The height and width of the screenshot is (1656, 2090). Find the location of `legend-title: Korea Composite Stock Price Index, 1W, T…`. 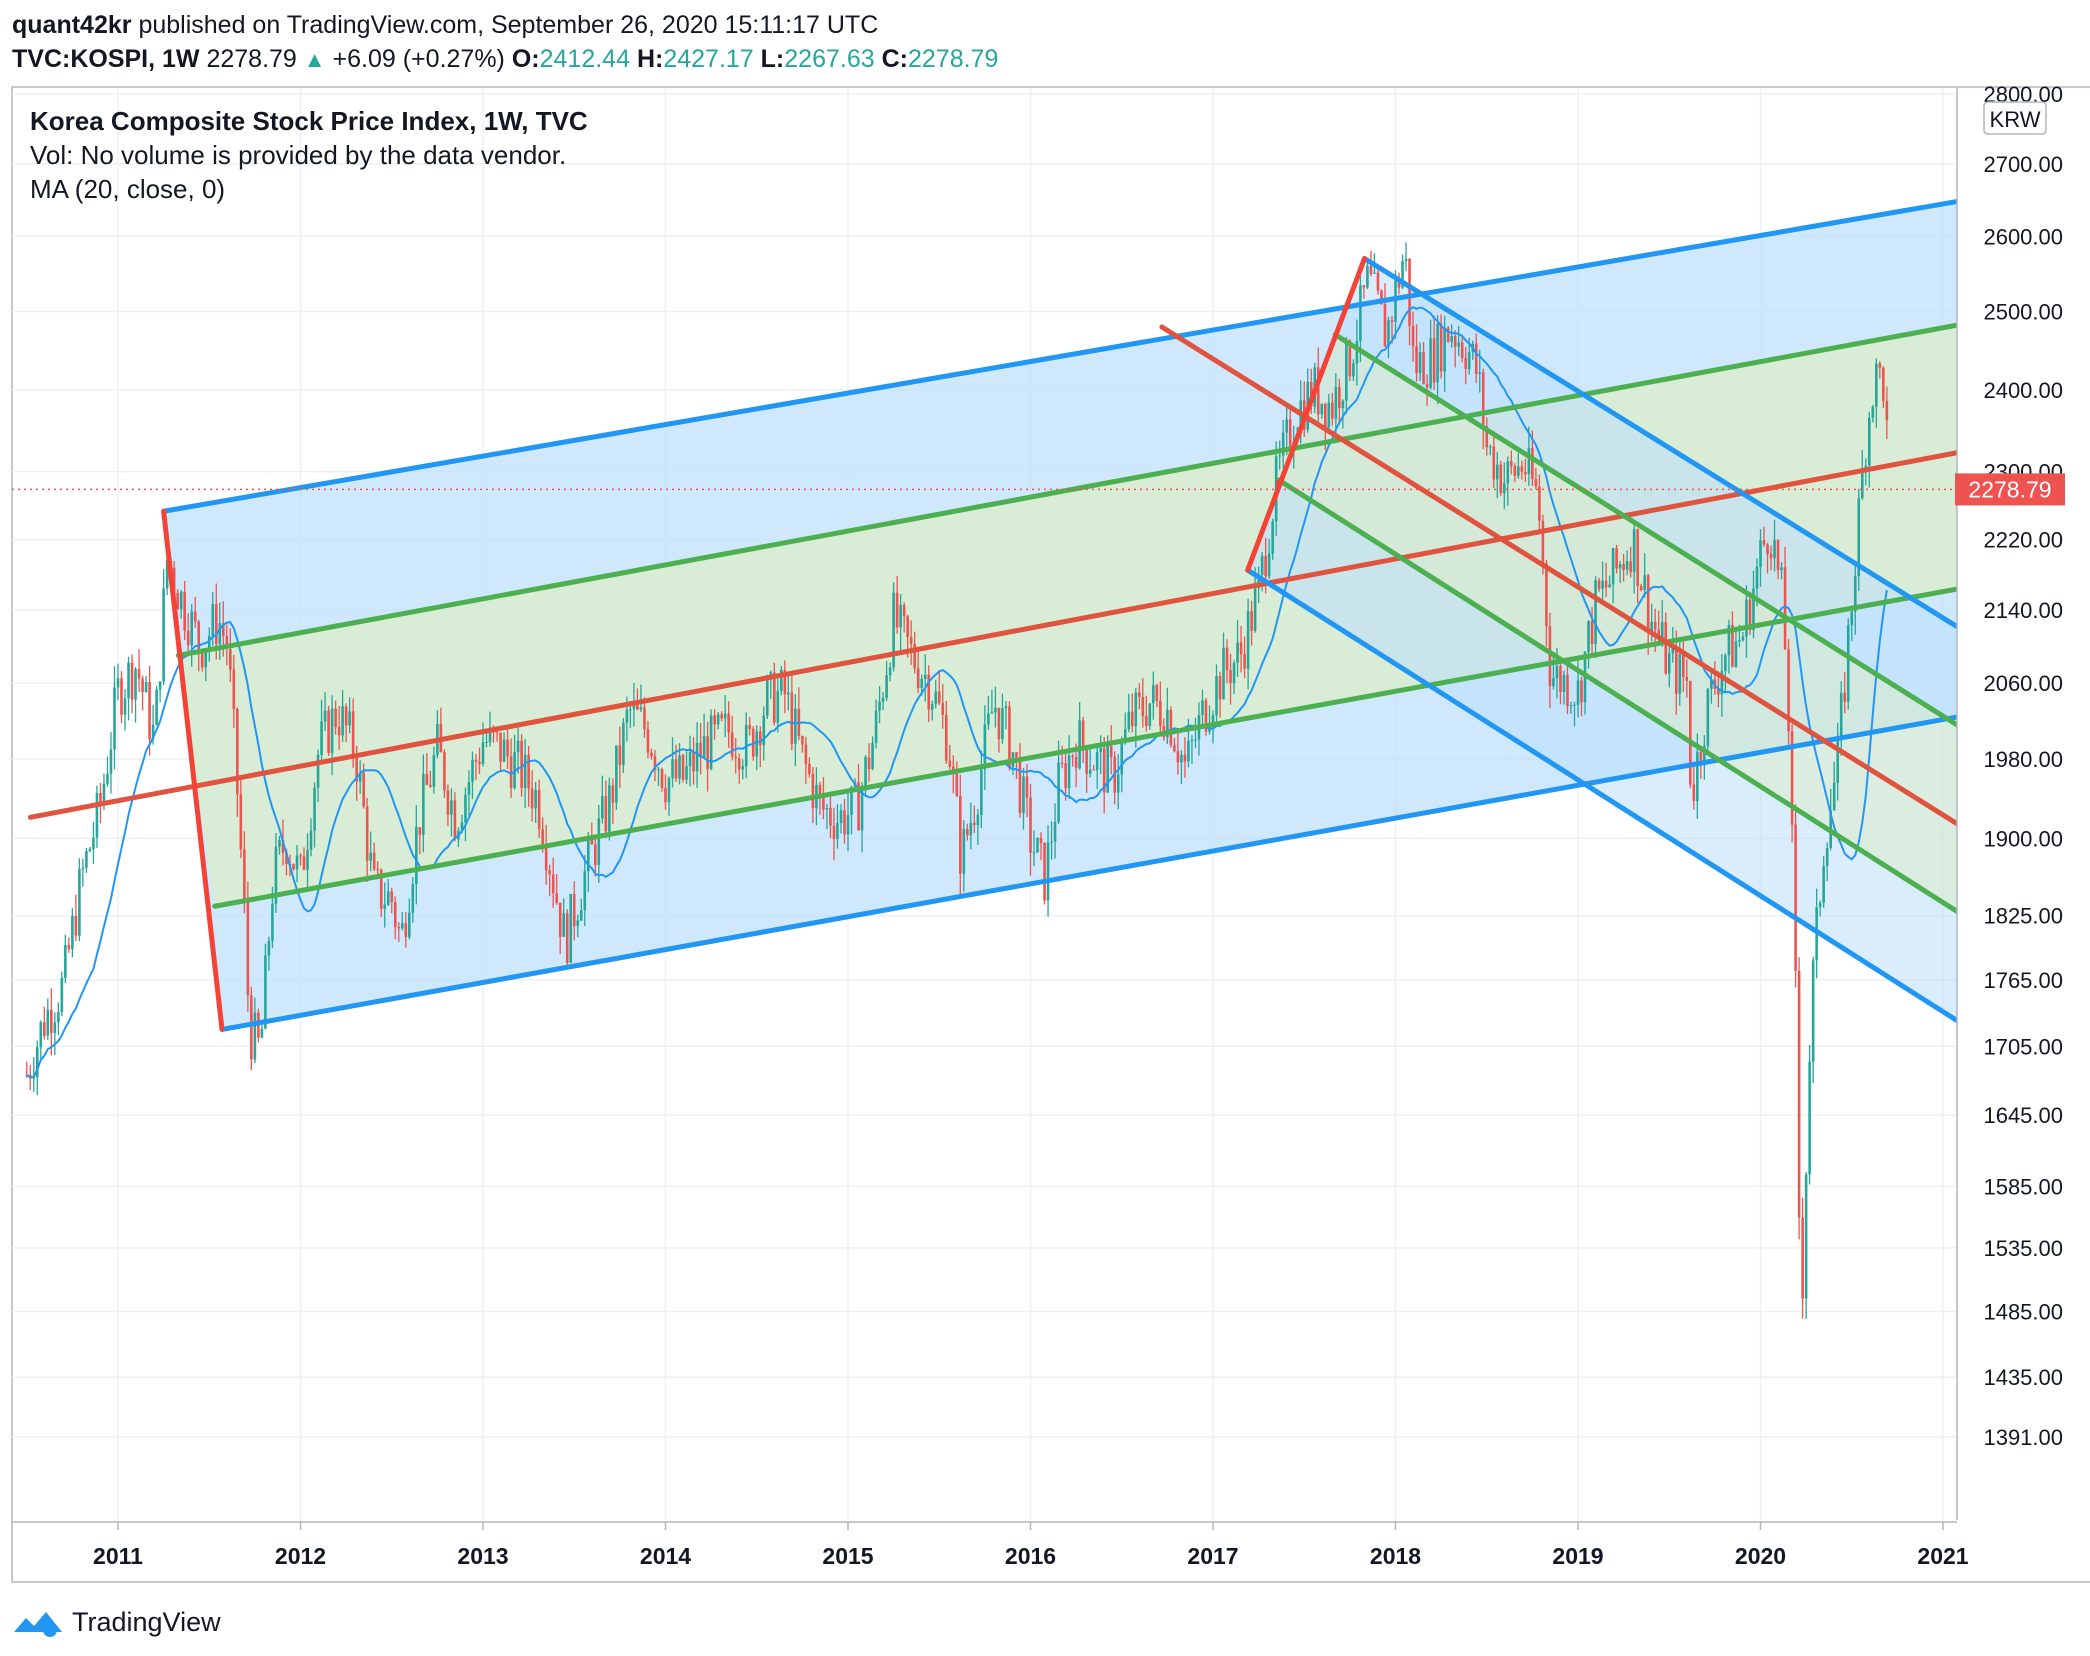

legend-title: Korea Composite Stock Price Index, 1W, T… is located at coordinates (309, 121).